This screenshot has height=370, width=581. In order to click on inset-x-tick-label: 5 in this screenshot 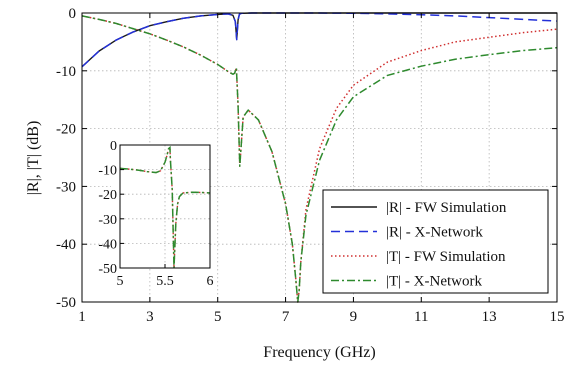, I will do `click(120, 281)`.